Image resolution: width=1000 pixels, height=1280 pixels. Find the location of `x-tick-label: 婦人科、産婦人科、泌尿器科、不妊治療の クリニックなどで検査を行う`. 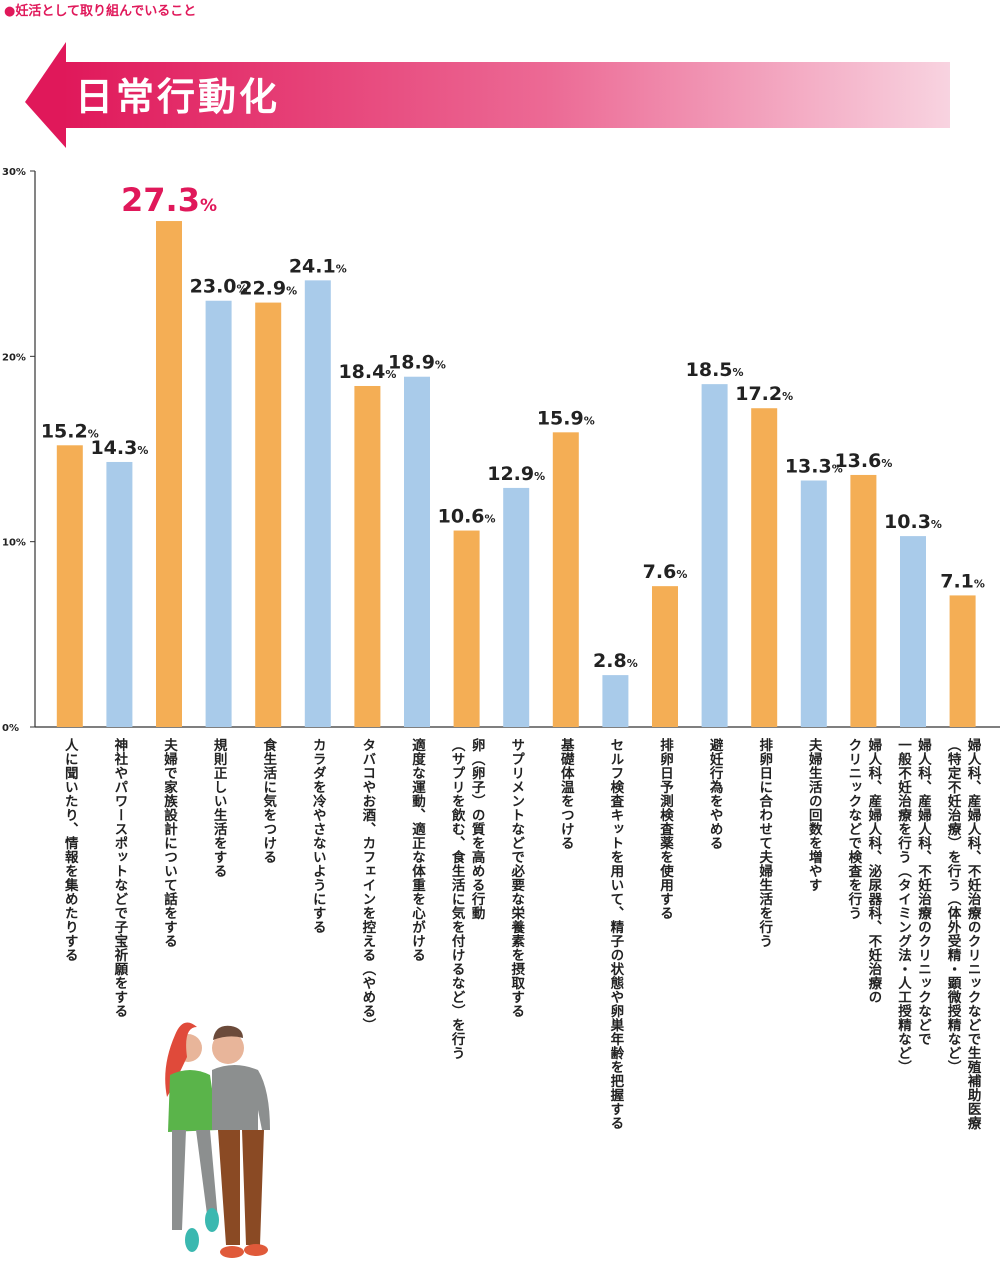

x-tick-label: 婦人科、産婦人科、泌尿器科、不妊治療の クリニックなどで検査を行う is located at coordinates (863, 871).